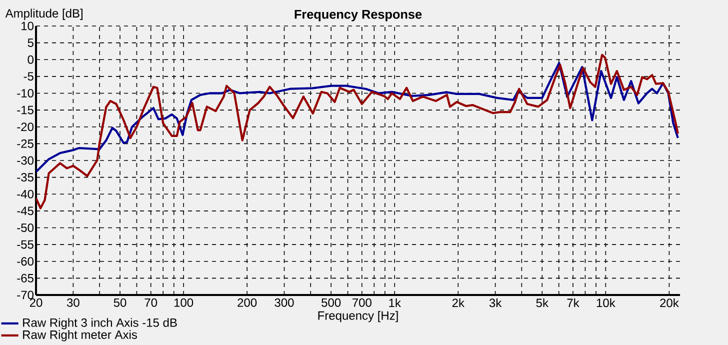 The width and height of the screenshot is (728, 345). What do you see at coordinates (331, 302) in the screenshot?
I see `x-tick-label: 500` at bounding box center [331, 302].